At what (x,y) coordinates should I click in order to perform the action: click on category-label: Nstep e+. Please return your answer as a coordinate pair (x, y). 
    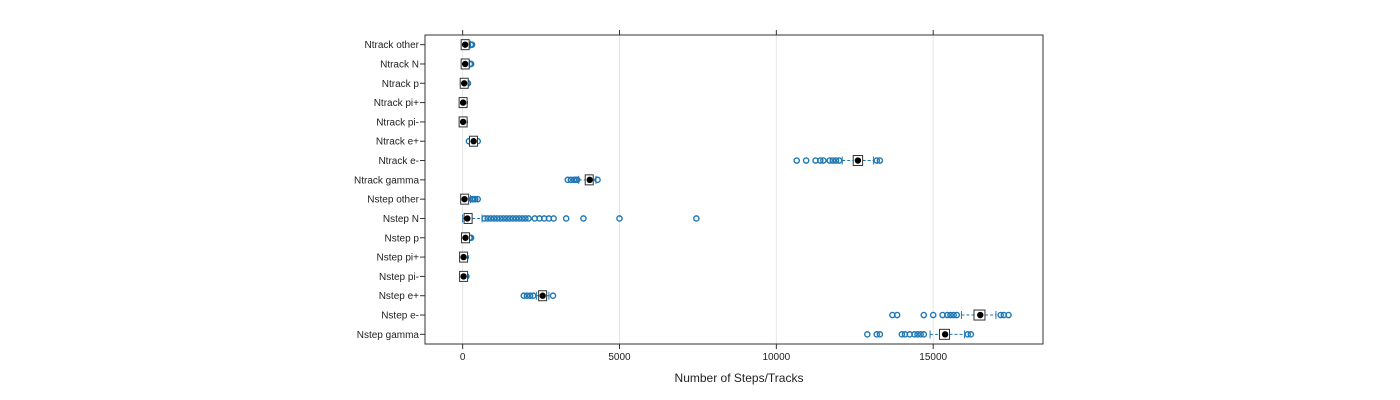
    Looking at the image, I should click on (399, 296).